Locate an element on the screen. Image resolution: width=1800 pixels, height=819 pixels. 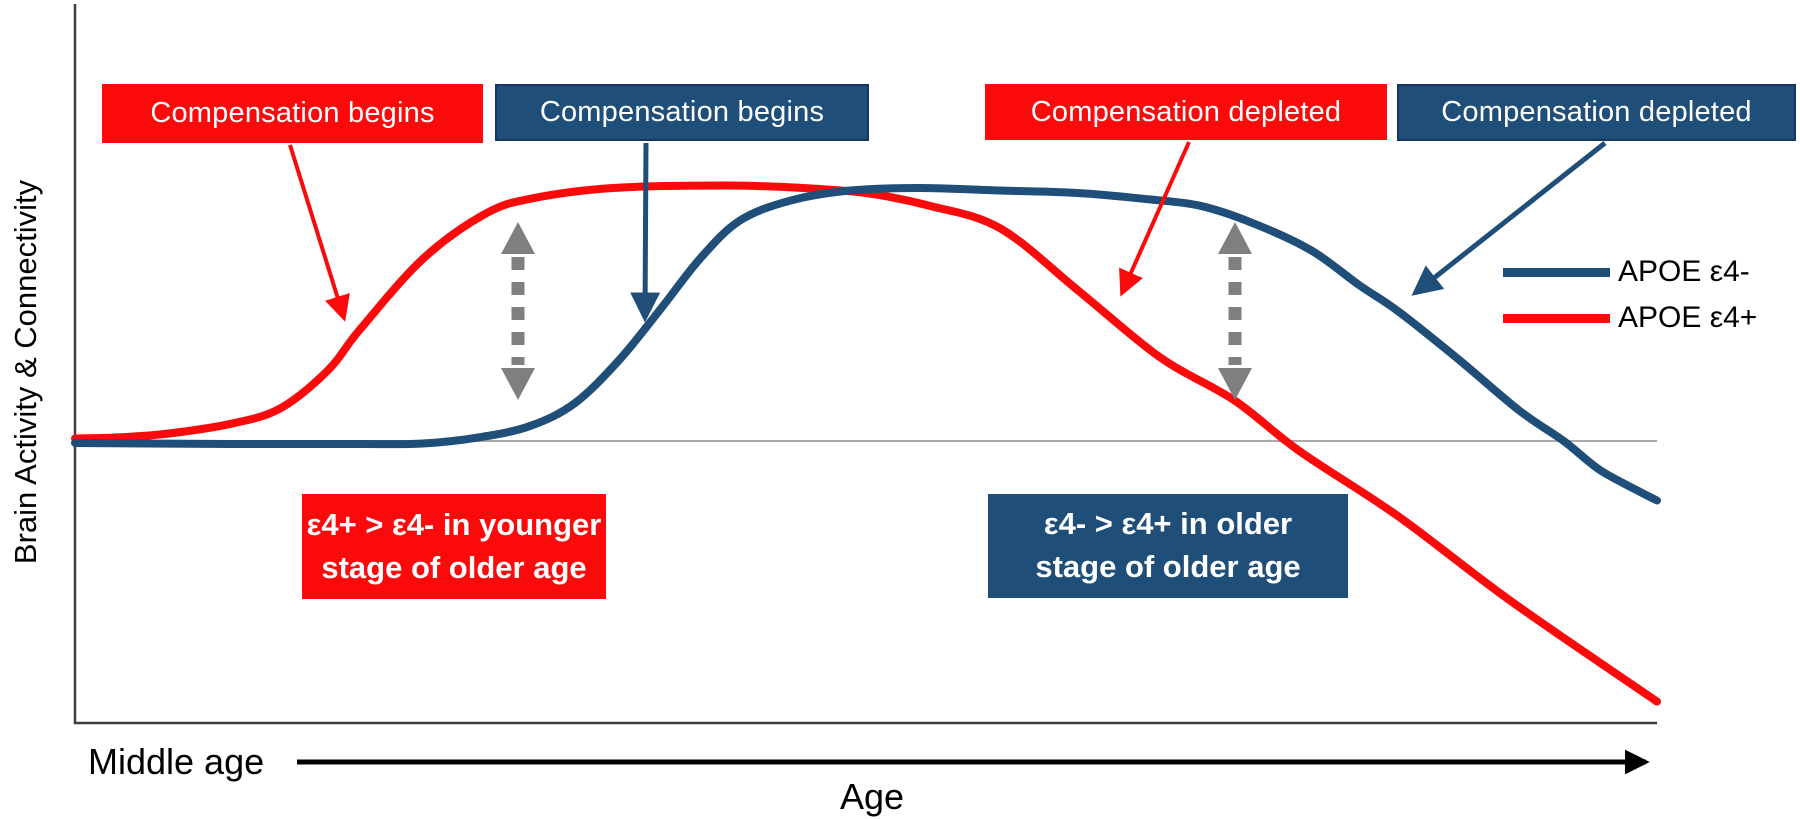
x-axis-label: Age is located at coordinates (872, 796).